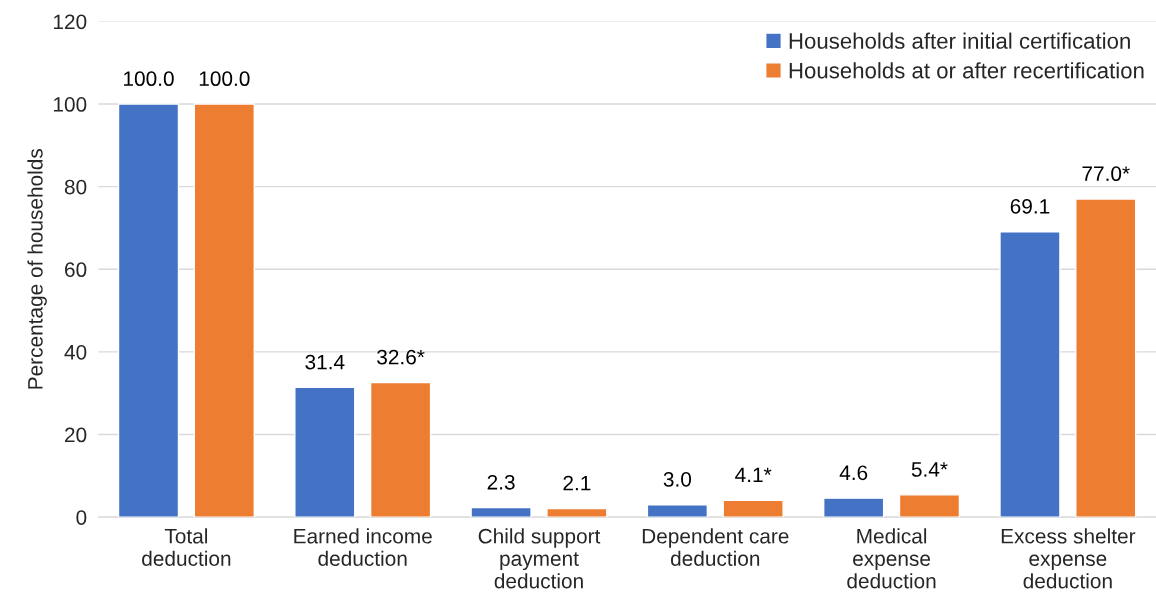 The height and width of the screenshot is (612, 1156). What do you see at coordinates (70, 22) in the screenshot?
I see `y-tick-label: 120` at bounding box center [70, 22].